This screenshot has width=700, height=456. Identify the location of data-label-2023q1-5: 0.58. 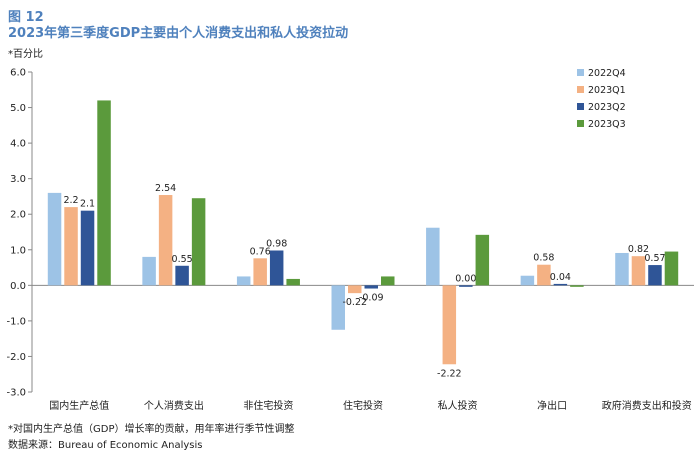
(543, 258).